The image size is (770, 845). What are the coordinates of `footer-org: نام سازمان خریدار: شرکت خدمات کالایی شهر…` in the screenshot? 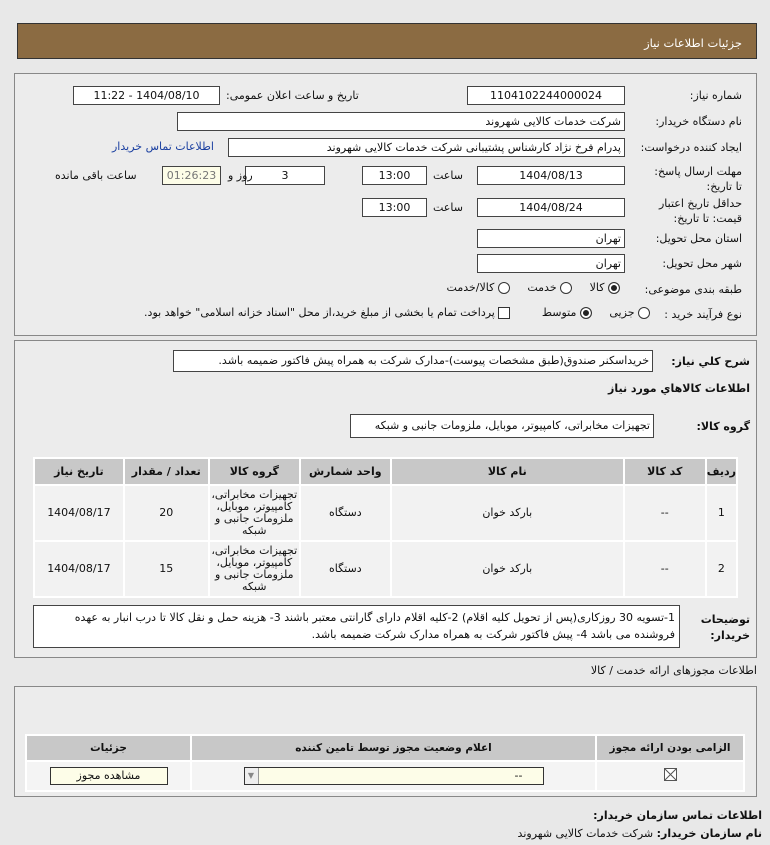 It's located at (640, 833).